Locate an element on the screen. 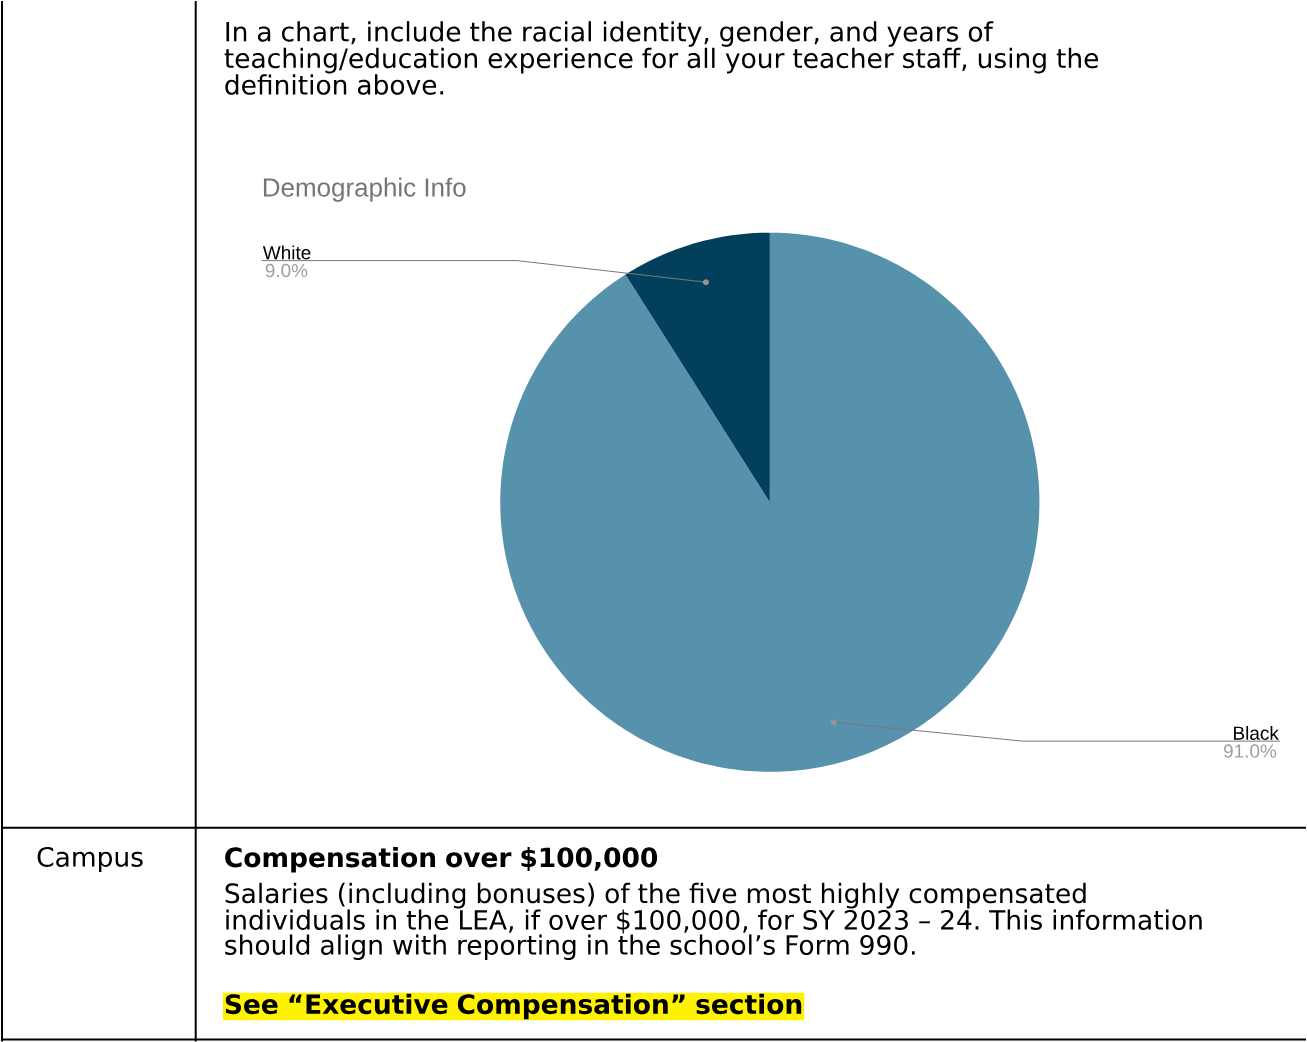 The height and width of the screenshot is (1042, 1307). text: In a chart, include the racial identity, gender, and years of teaching/education experience for all your teacher staff, using the definition above. is located at coordinates (661, 57).